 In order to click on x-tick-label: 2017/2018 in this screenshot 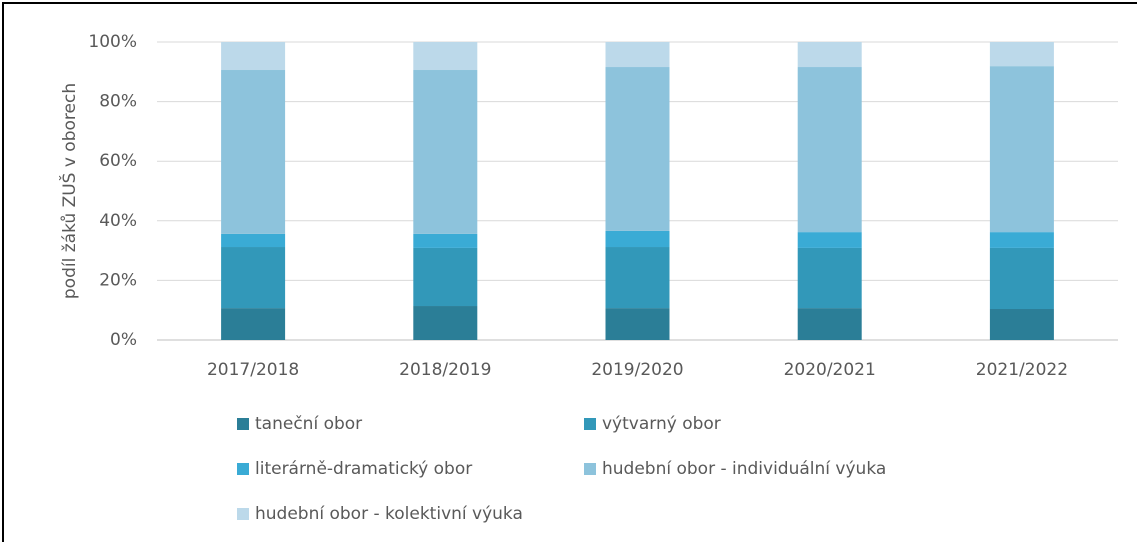, I will do `click(253, 370)`.